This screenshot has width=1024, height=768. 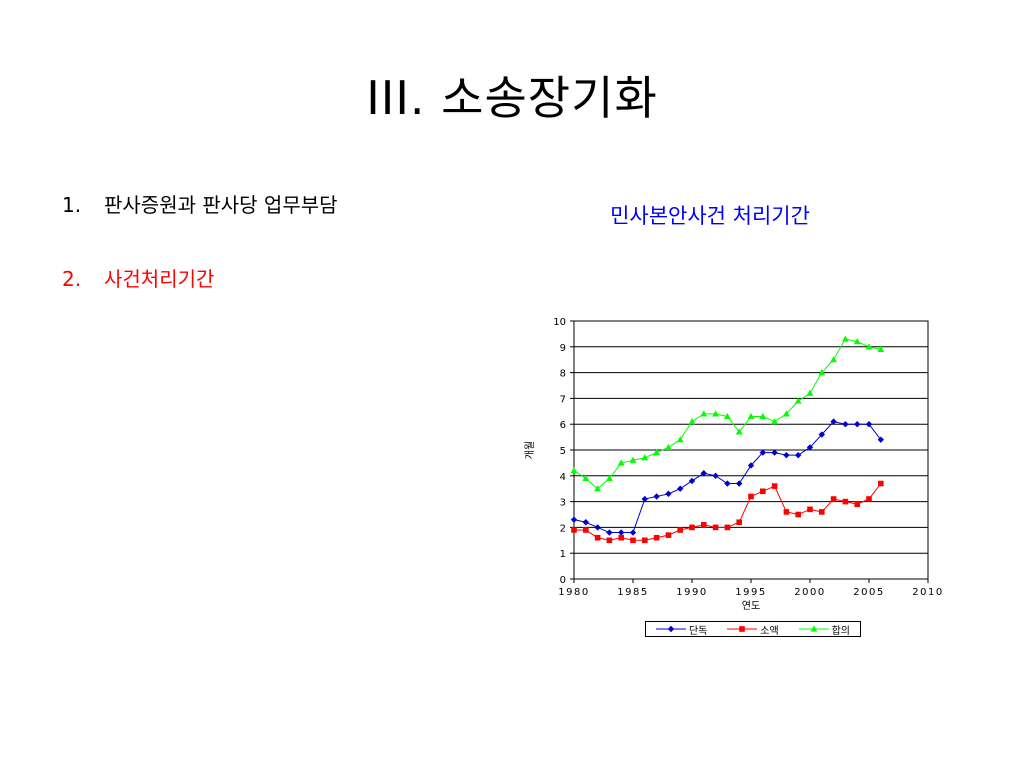 What do you see at coordinates (573, 592) in the screenshot?
I see `x-tick-label: 1980` at bounding box center [573, 592].